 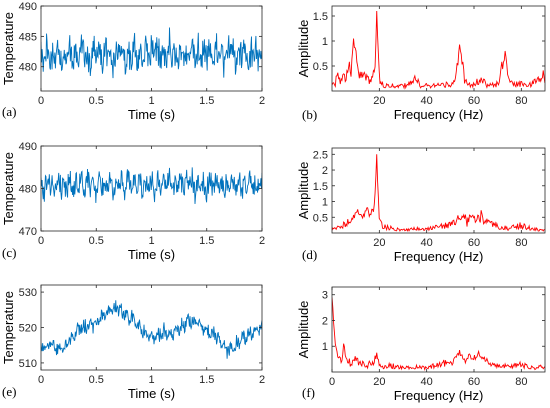 I want to click on panel-label: (c), so click(x=9, y=252).